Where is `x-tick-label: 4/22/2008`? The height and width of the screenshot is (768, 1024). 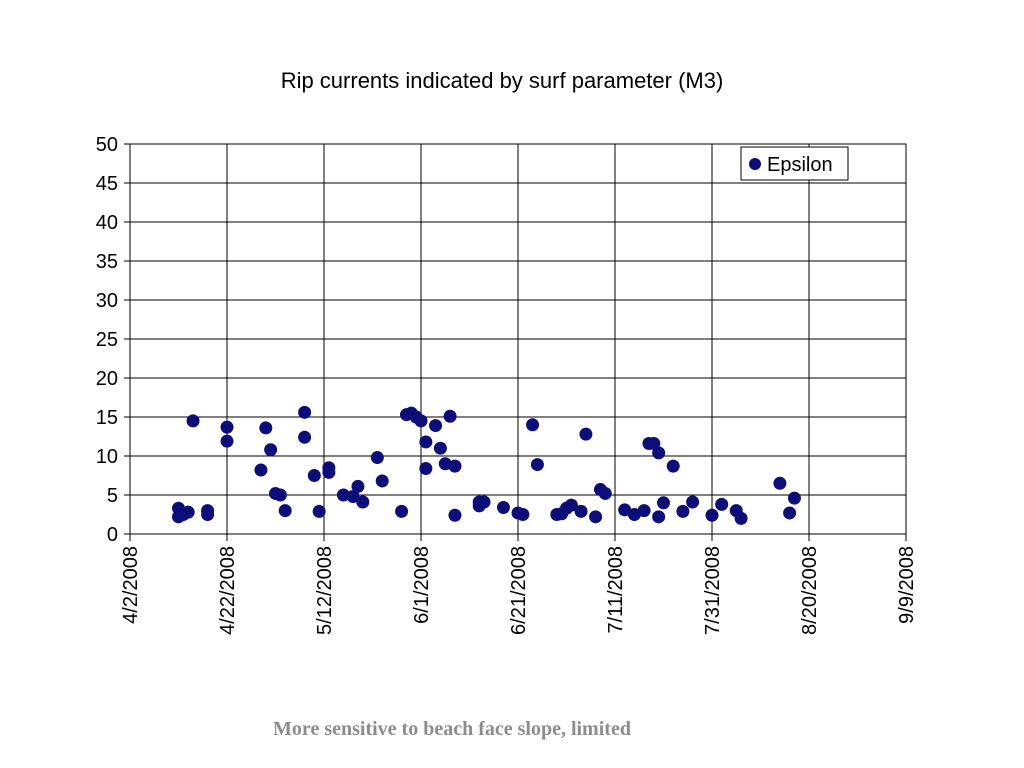
x-tick-label: 4/22/2008 is located at coordinates (228, 590).